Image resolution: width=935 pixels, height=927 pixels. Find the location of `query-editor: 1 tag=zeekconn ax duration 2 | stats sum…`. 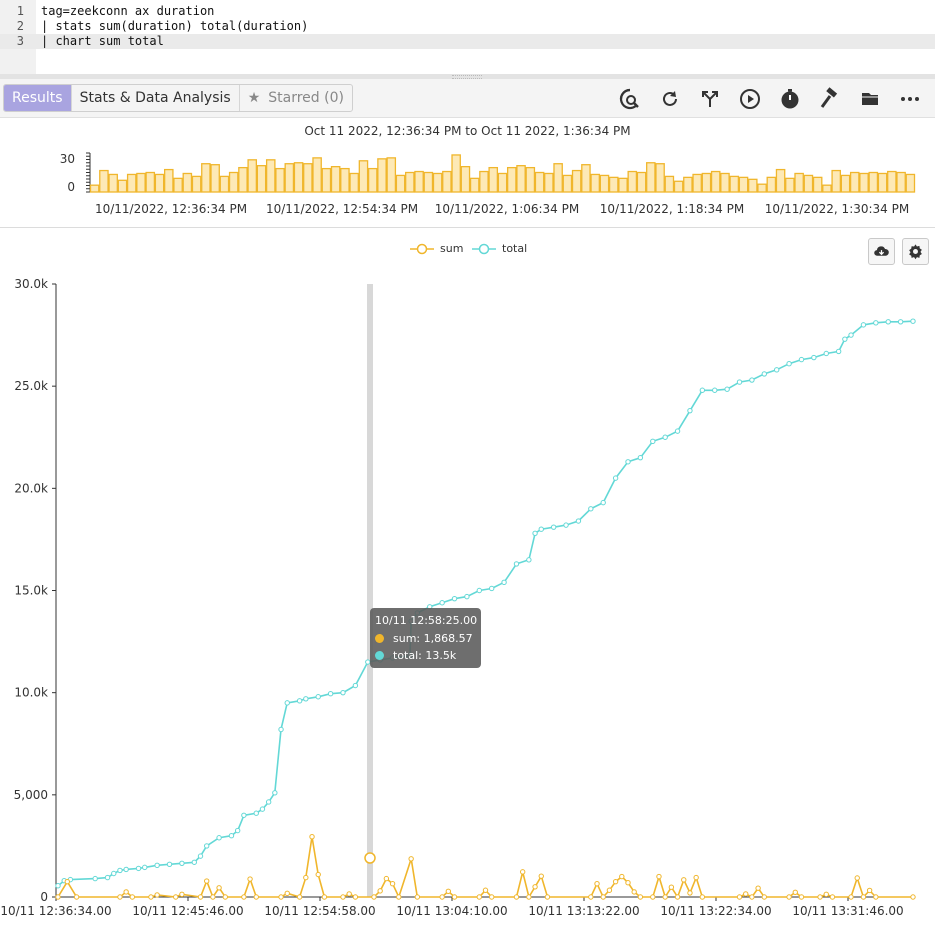

query-editor: 1 tag=zeekconn ax duration 2 | stats sum… is located at coordinates (467, 38).